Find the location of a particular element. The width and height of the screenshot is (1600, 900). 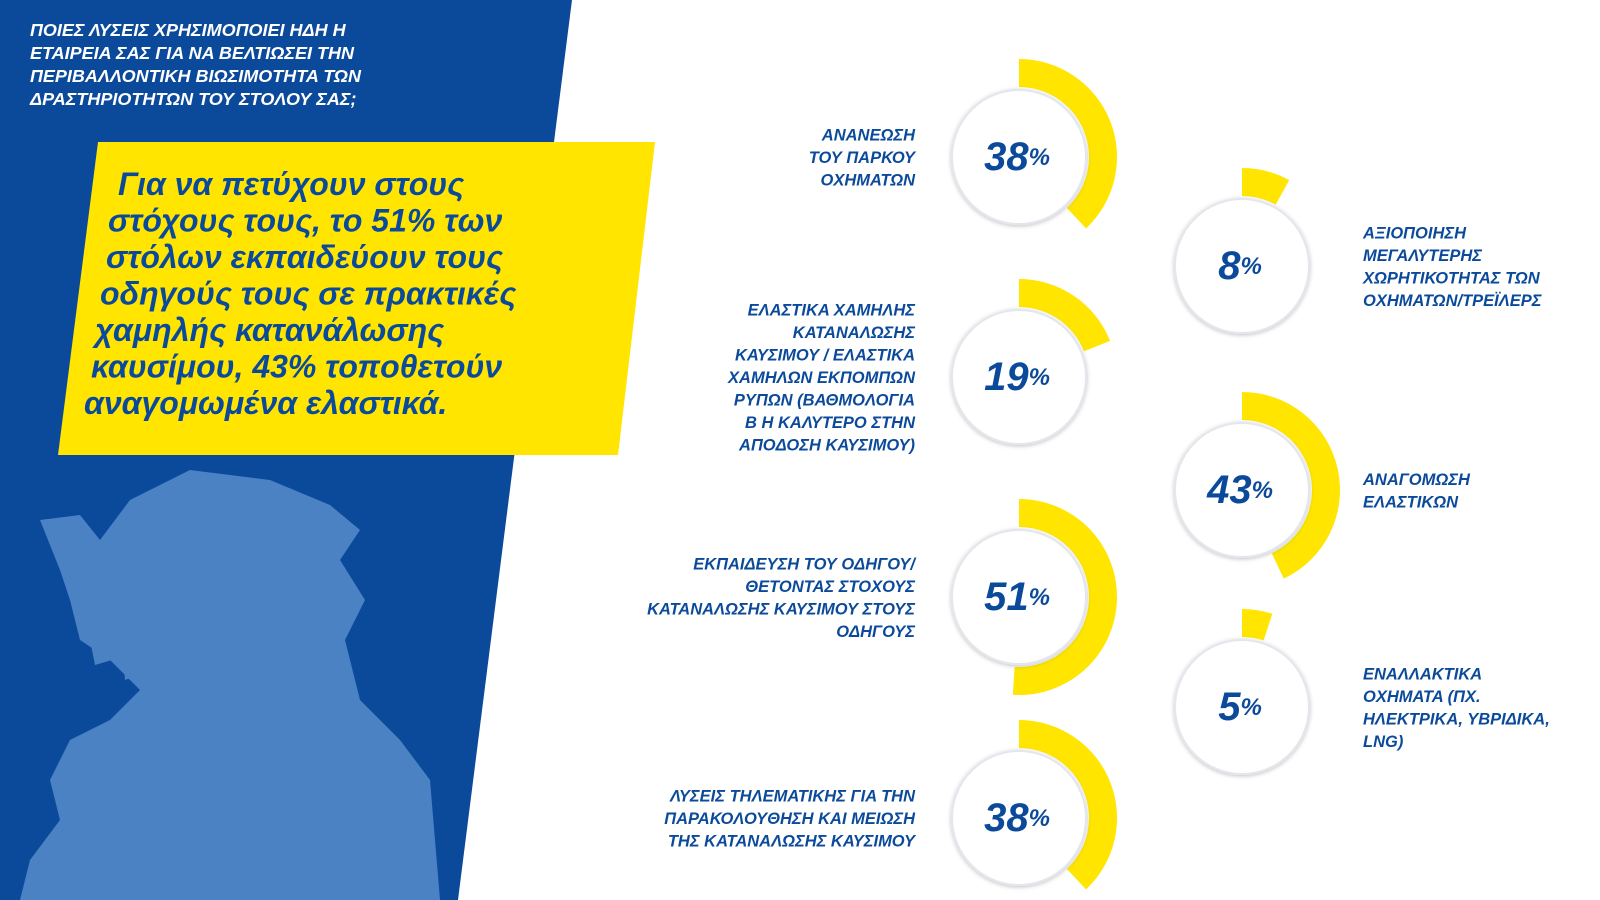

gauge-value: 5% is located at coordinates (1240, 707).